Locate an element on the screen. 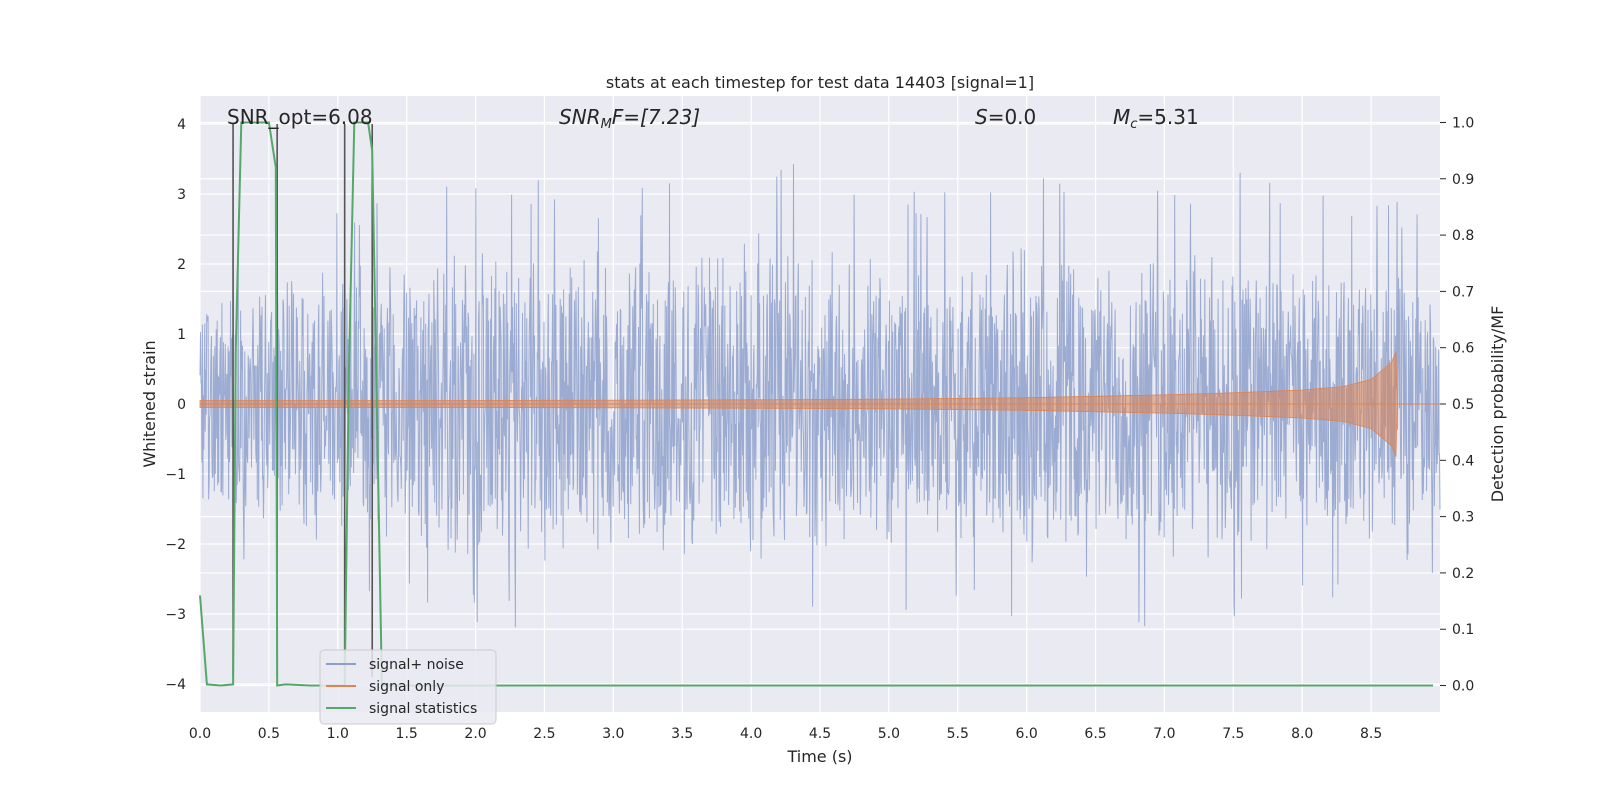 Image resolution: width=1600 pixels, height=805 pixels. x-tick-label: 0.5 is located at coordinates (269, 734).